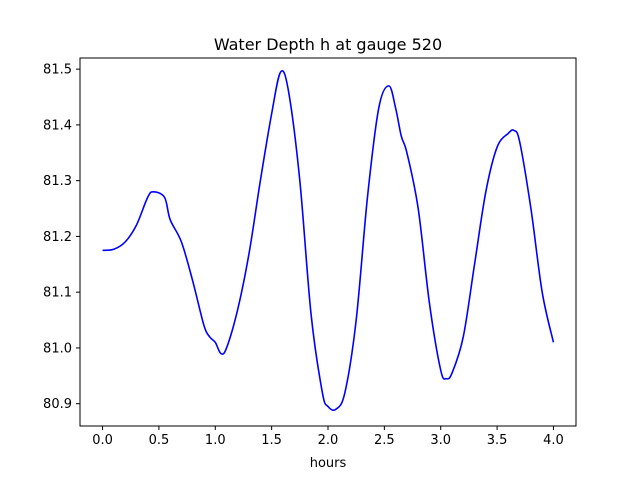 The height and width of the screenshot is (480, 640). Describe the element at coordinates (328, 463) in the screenshot. I see `x-axis-label: hours` at that location.